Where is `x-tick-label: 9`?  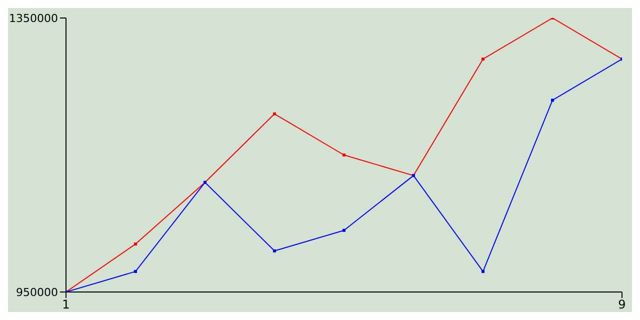 x-tick-label: 9 is located at coordinates (622, 305).